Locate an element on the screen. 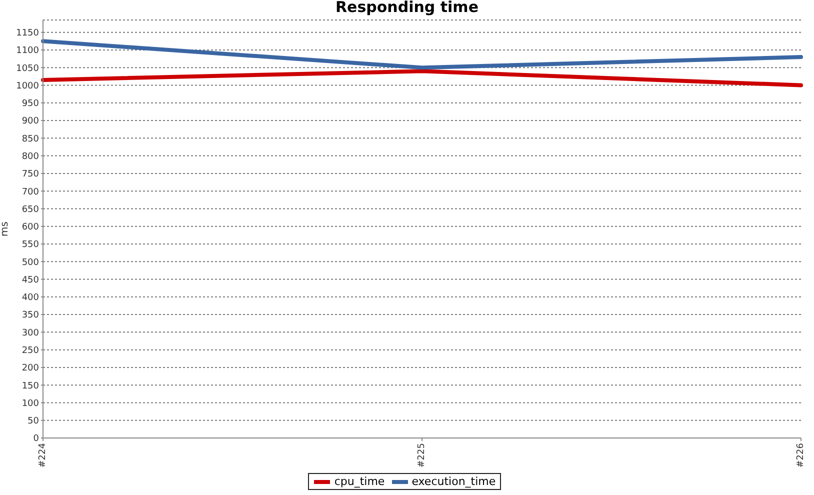 Image resolution: width=814 pixels, height=495 pixels. y-tick-label: 200 is located at coordinates (31, 369).